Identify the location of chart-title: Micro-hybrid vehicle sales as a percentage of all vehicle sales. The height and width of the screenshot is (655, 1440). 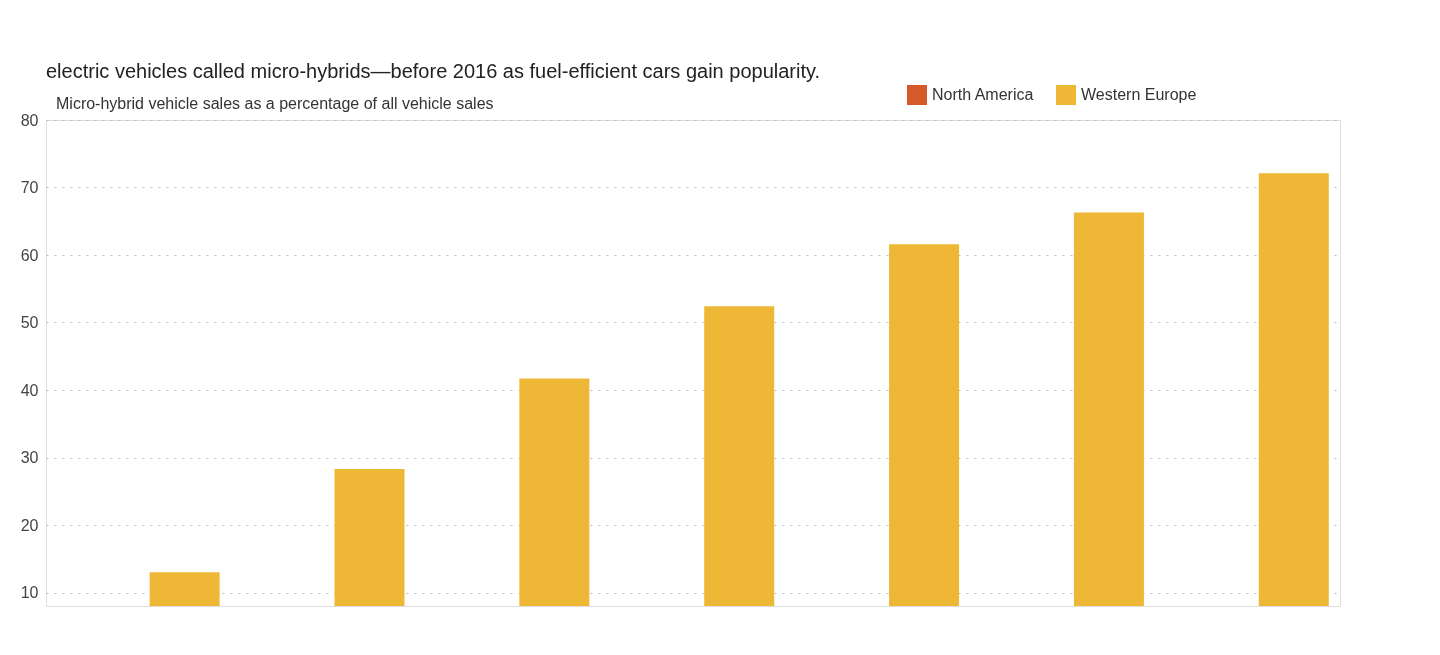
(275, 103).